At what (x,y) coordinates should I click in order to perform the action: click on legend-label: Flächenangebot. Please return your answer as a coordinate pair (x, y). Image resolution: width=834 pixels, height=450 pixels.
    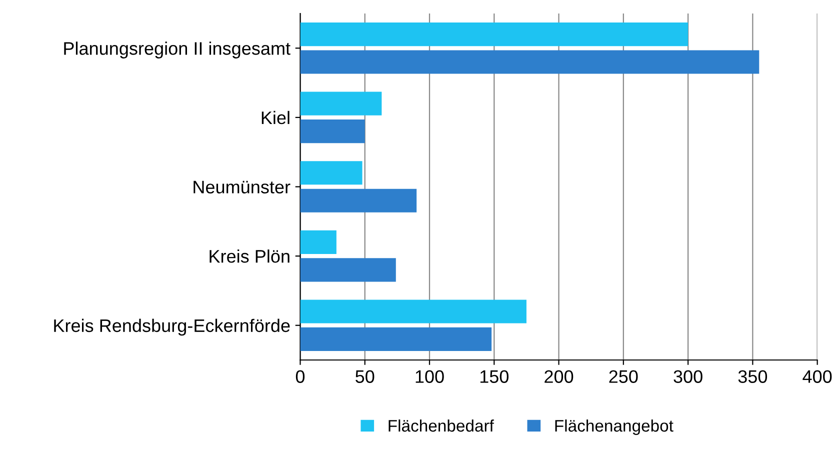
    Looking at the image, I should click on (614, 427).